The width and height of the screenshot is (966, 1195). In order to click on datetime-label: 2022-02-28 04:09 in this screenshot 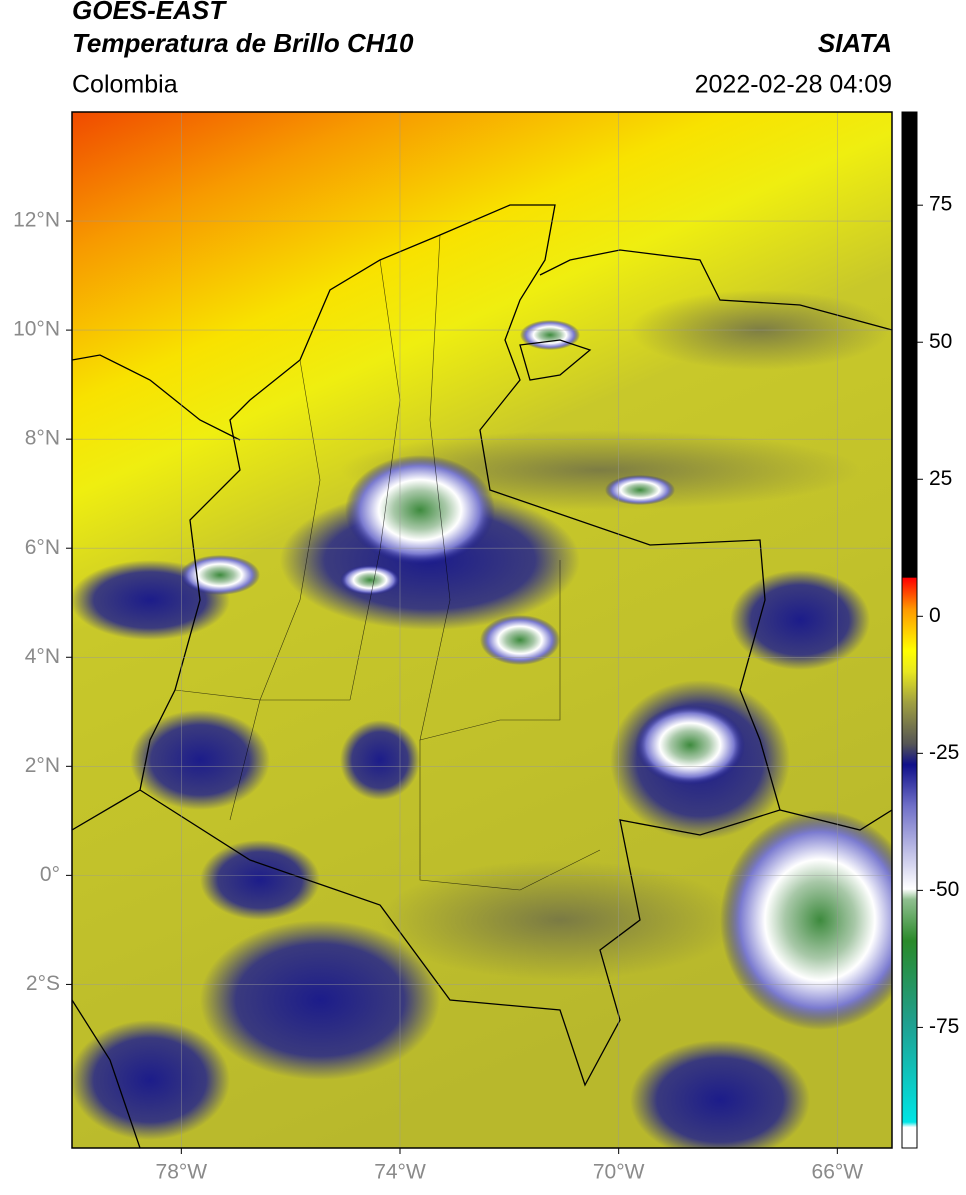, I will do `click(793, 85)`.